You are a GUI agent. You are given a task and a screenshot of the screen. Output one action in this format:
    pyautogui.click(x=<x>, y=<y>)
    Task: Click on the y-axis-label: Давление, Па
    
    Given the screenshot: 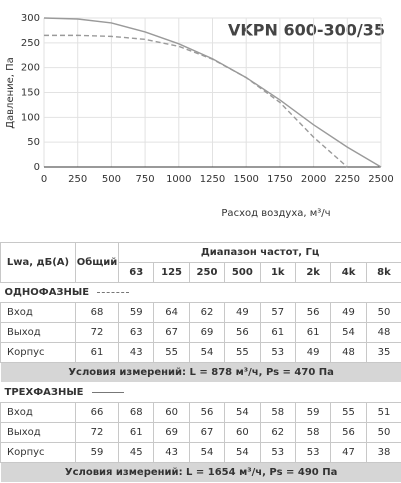 What is the action you would take?
    pyautogui.click(x=10, y=93)
    